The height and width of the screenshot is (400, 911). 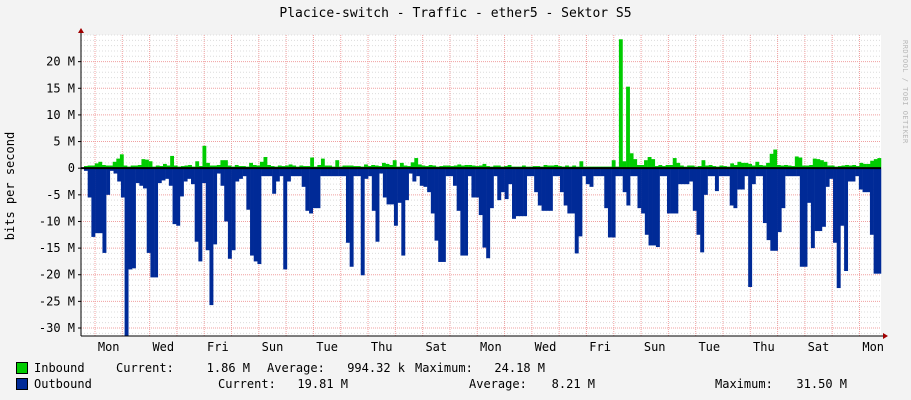 I want to click on outbound-maximum-label: Maximum:, so click(x=744, y=384).